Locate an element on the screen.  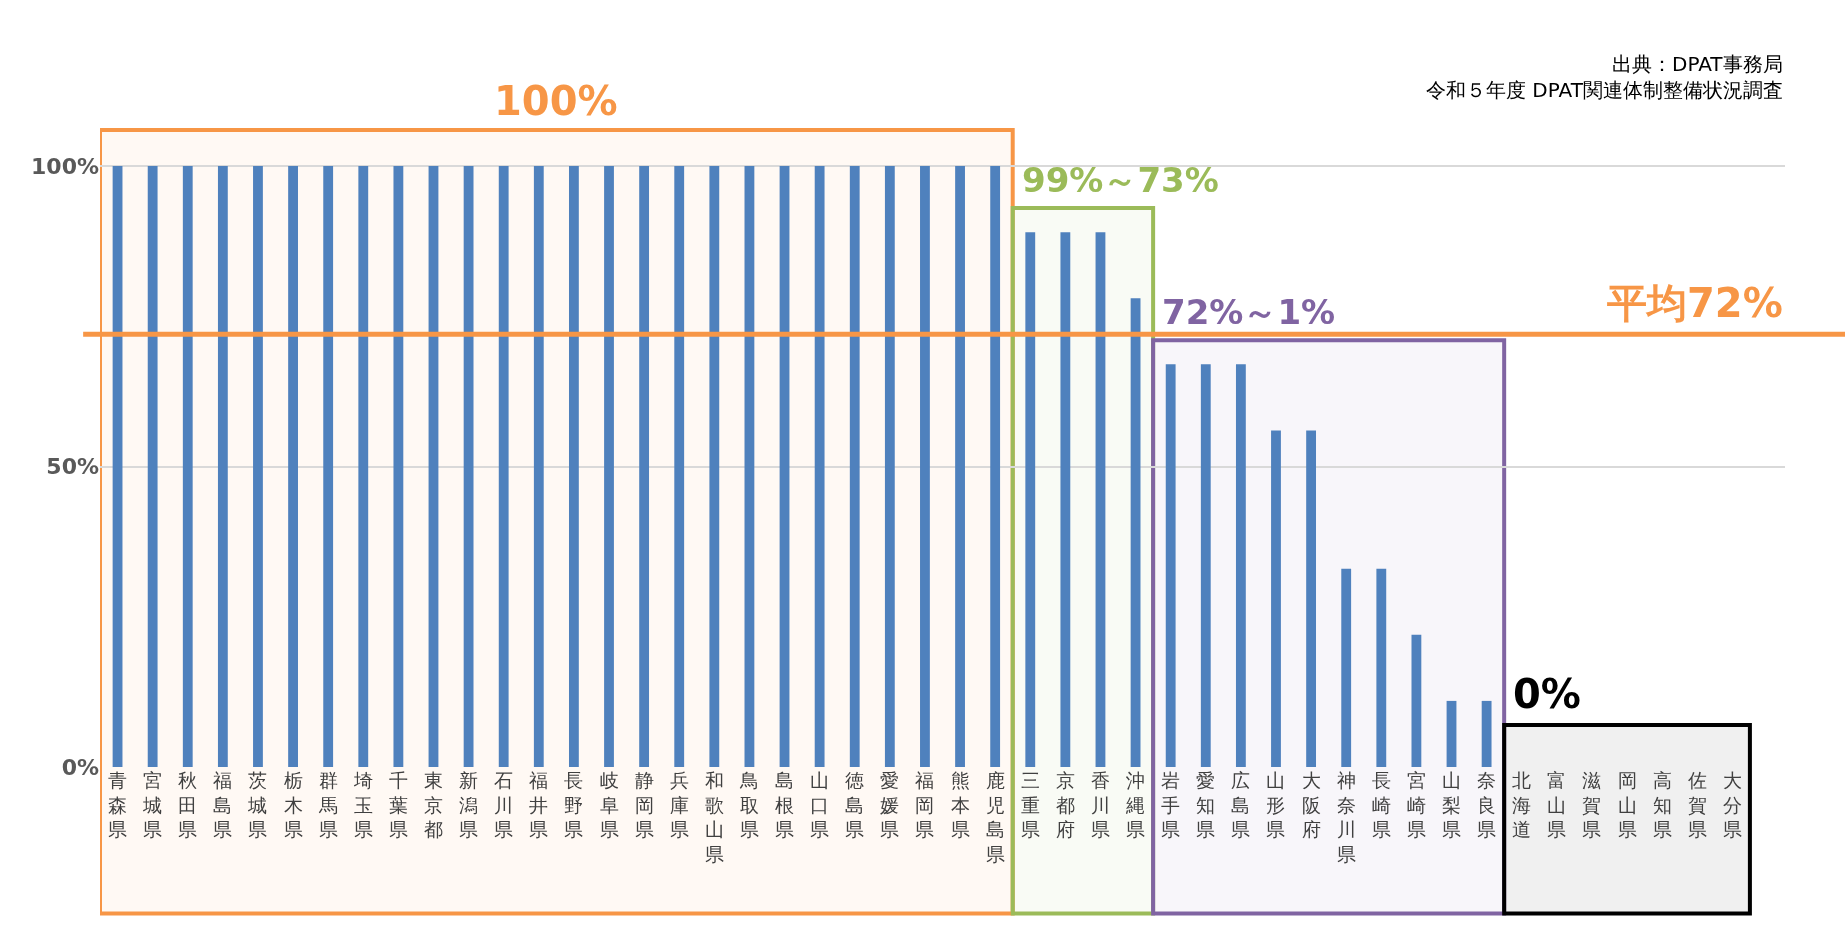
x-tick-label: 広島県 is located at coordinates (1241, 805).